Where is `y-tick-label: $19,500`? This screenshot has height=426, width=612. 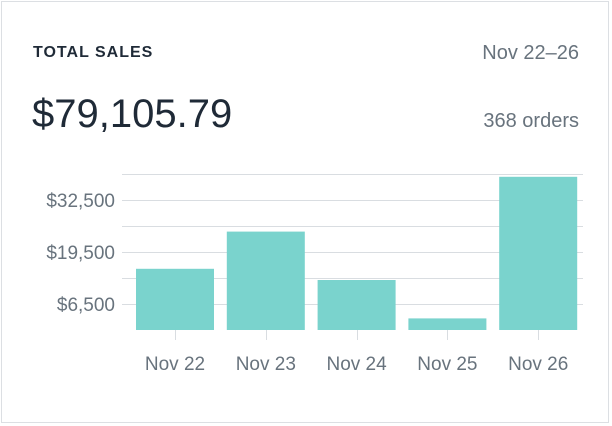 y-tick-label: $19,500 is located at coordinates (80, 253).